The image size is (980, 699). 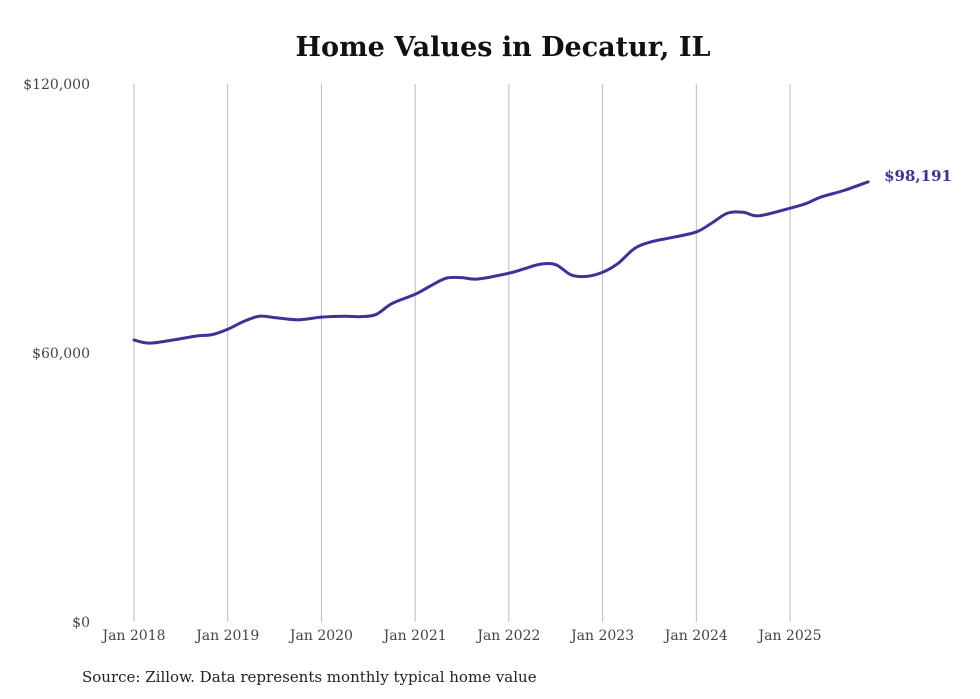 What do you see at coordinates (320, 636) in the screenshot?
I see `x-tick-label: Jan 2020` at bounding box center [320, 636].